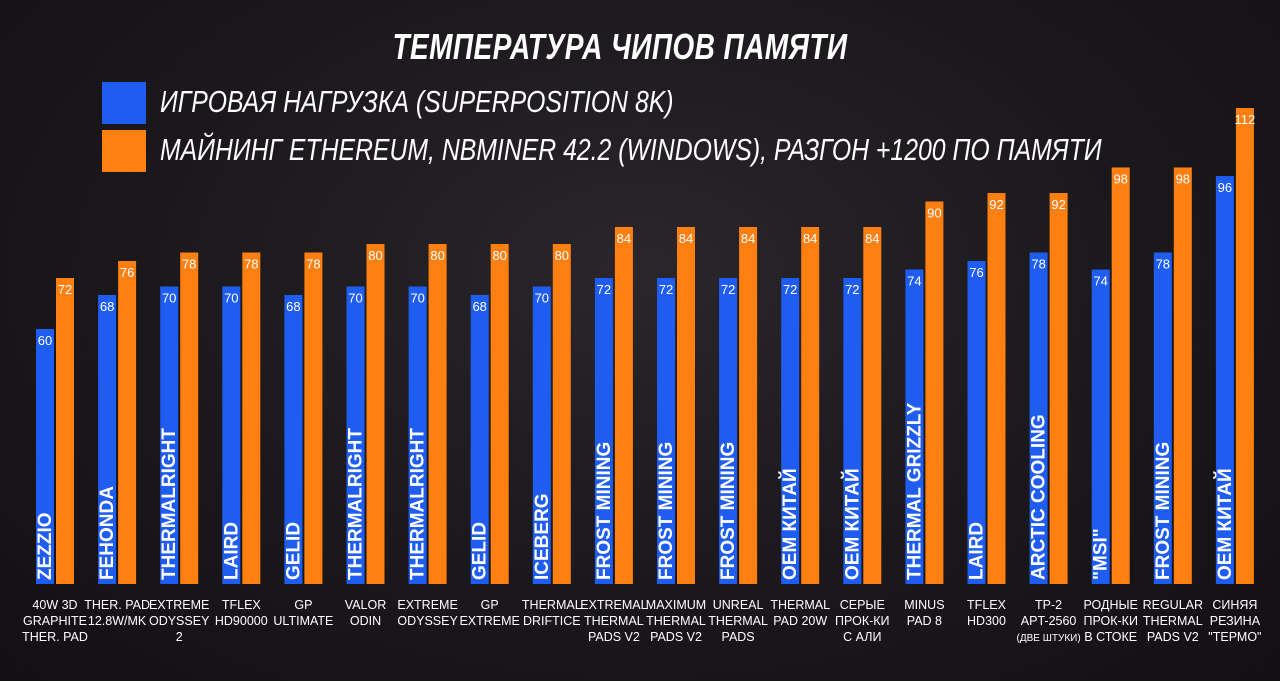  Describe the element at coordinates (624, 238) in the screenshot. I see `value-label-mining-9: 84` at that location.